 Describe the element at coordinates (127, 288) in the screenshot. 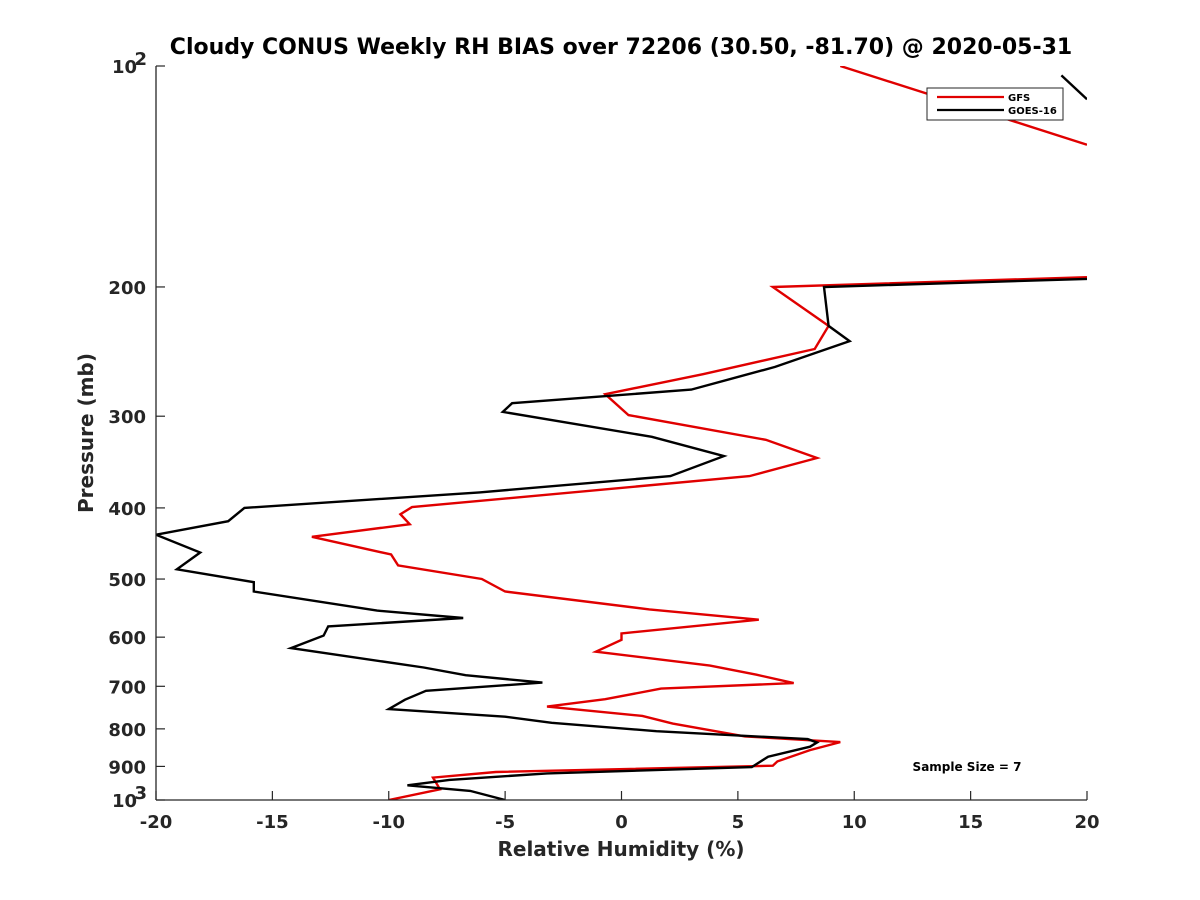

I see `y-tick-label: 200` at that location.